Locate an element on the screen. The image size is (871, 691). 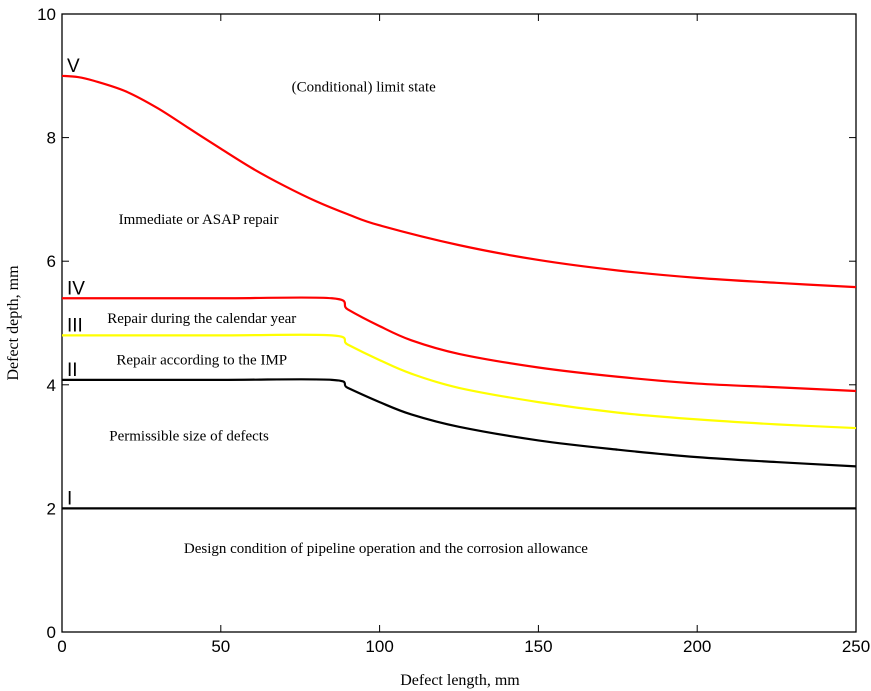
curve-label-I: I is located at coordinates (69, 498).